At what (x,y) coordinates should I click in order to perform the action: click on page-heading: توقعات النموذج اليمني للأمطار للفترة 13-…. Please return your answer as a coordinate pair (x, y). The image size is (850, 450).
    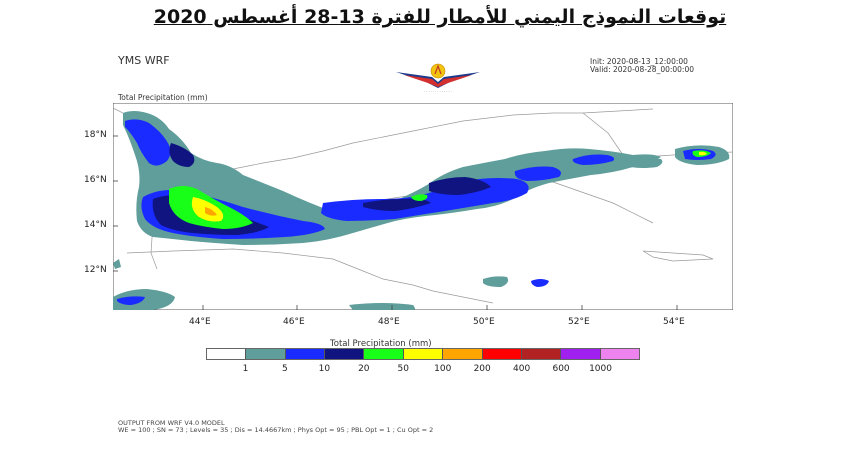
    Looking at the image, I should click on (440, 17).